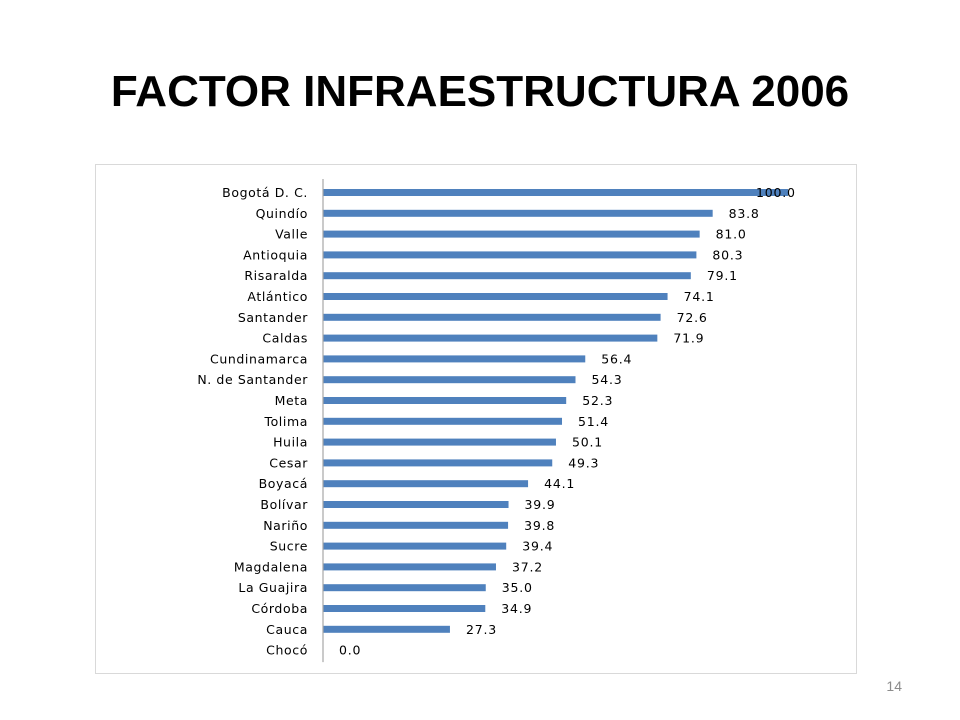 This screenshot has width=960, height=720. Describe the element at coordinates (481, 629) in the screenshot. I see `value-label: 27.3` at that location.